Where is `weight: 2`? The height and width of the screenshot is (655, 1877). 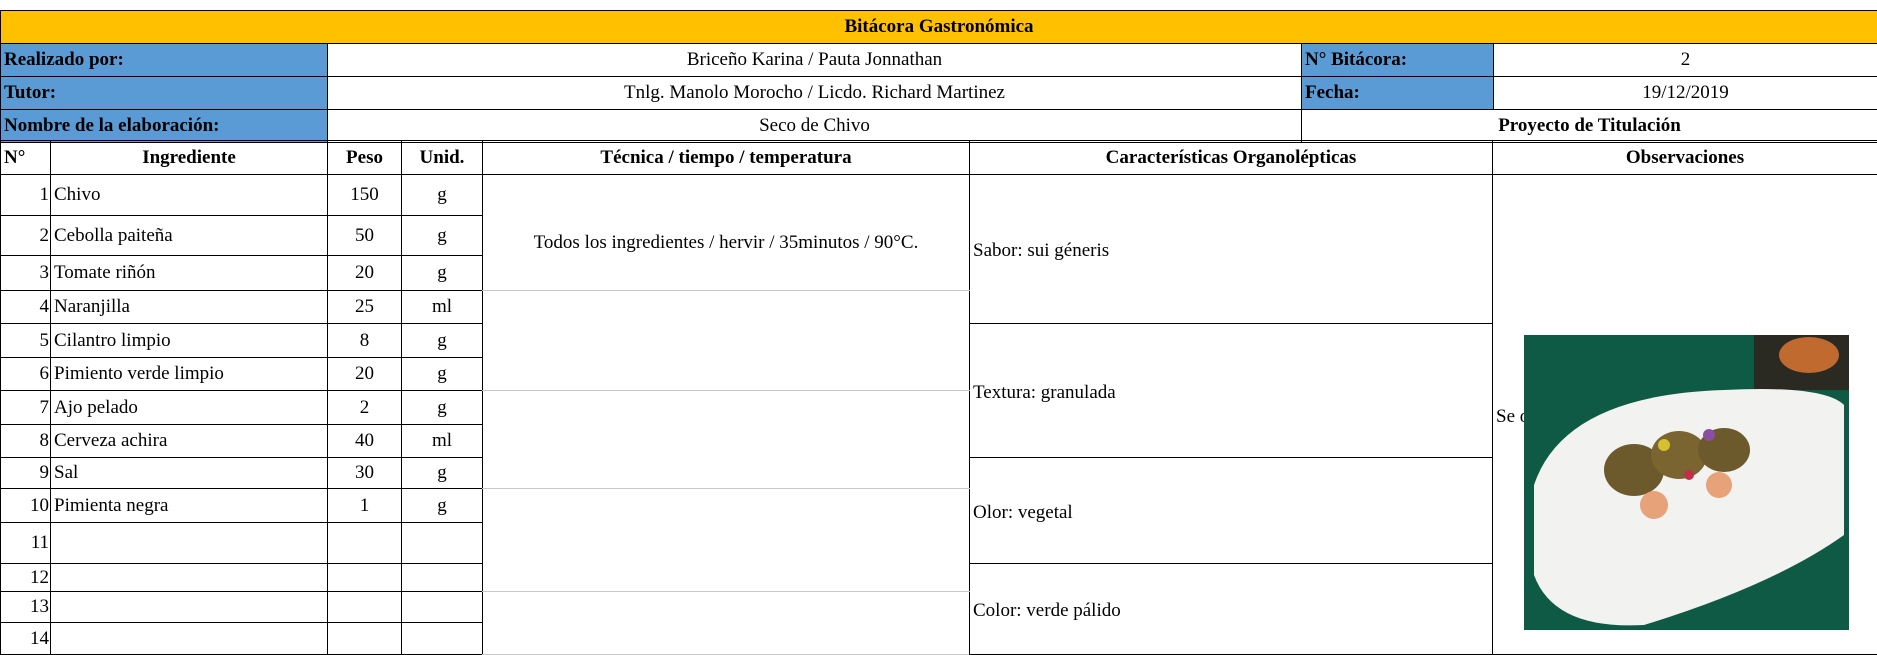 weight: 2 is located at coordinates (365, 408).